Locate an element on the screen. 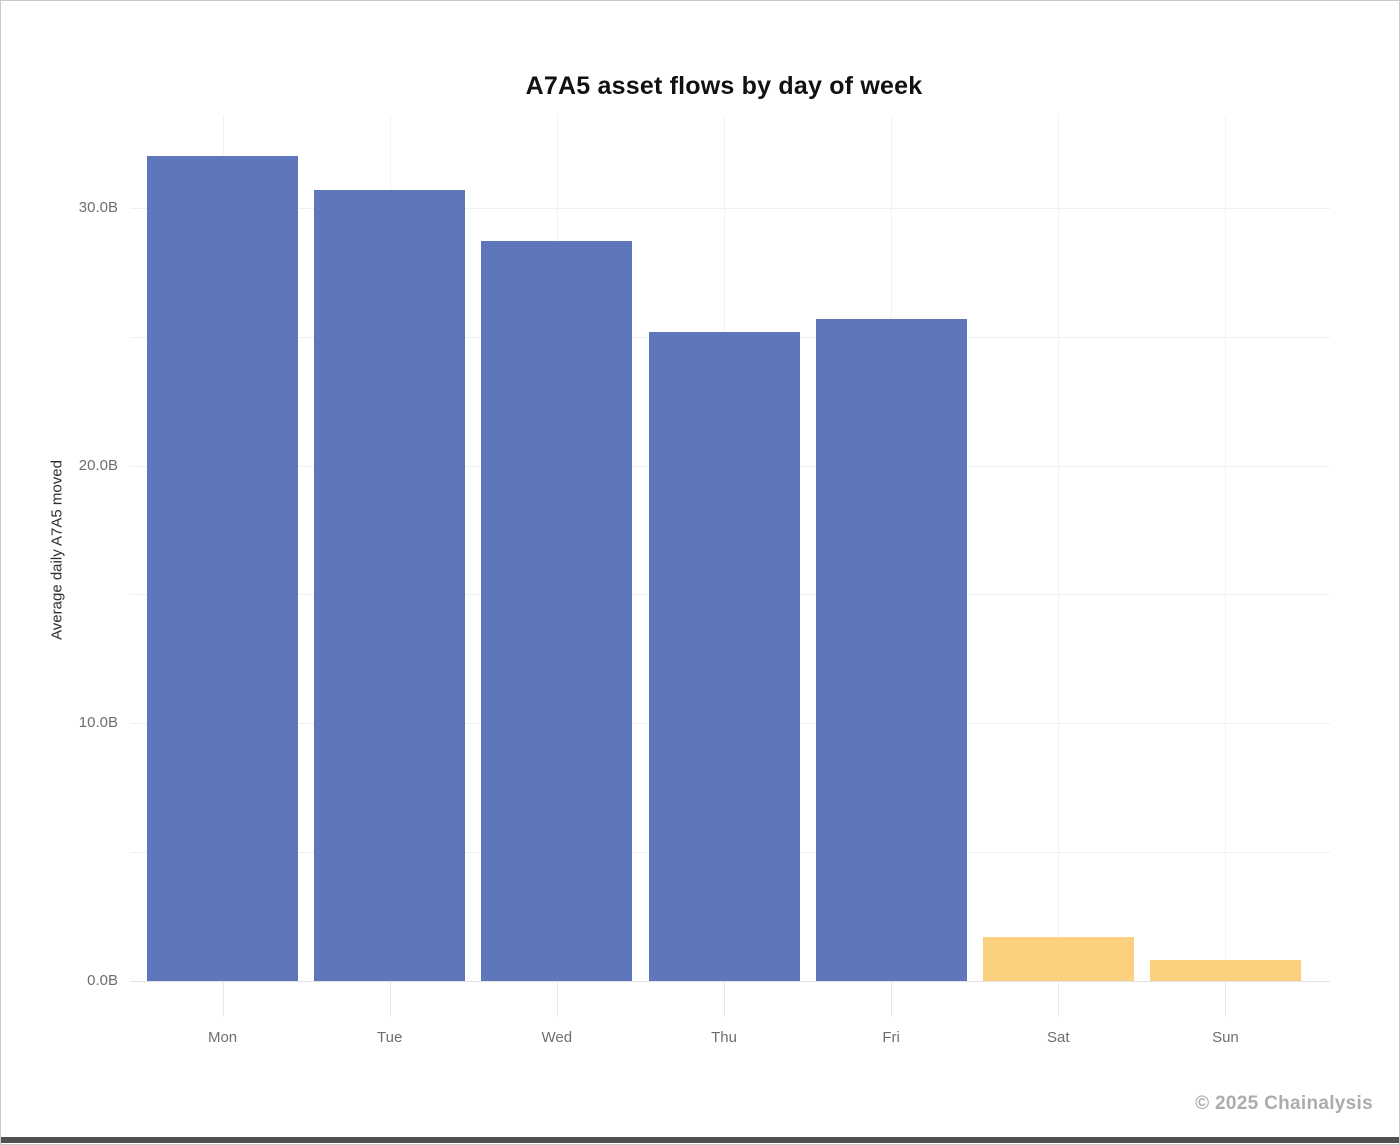 This screenshot has width=1400, height=1145. chart-title: A7A5 asset flows by day of week is located at coordinates (724, 86).